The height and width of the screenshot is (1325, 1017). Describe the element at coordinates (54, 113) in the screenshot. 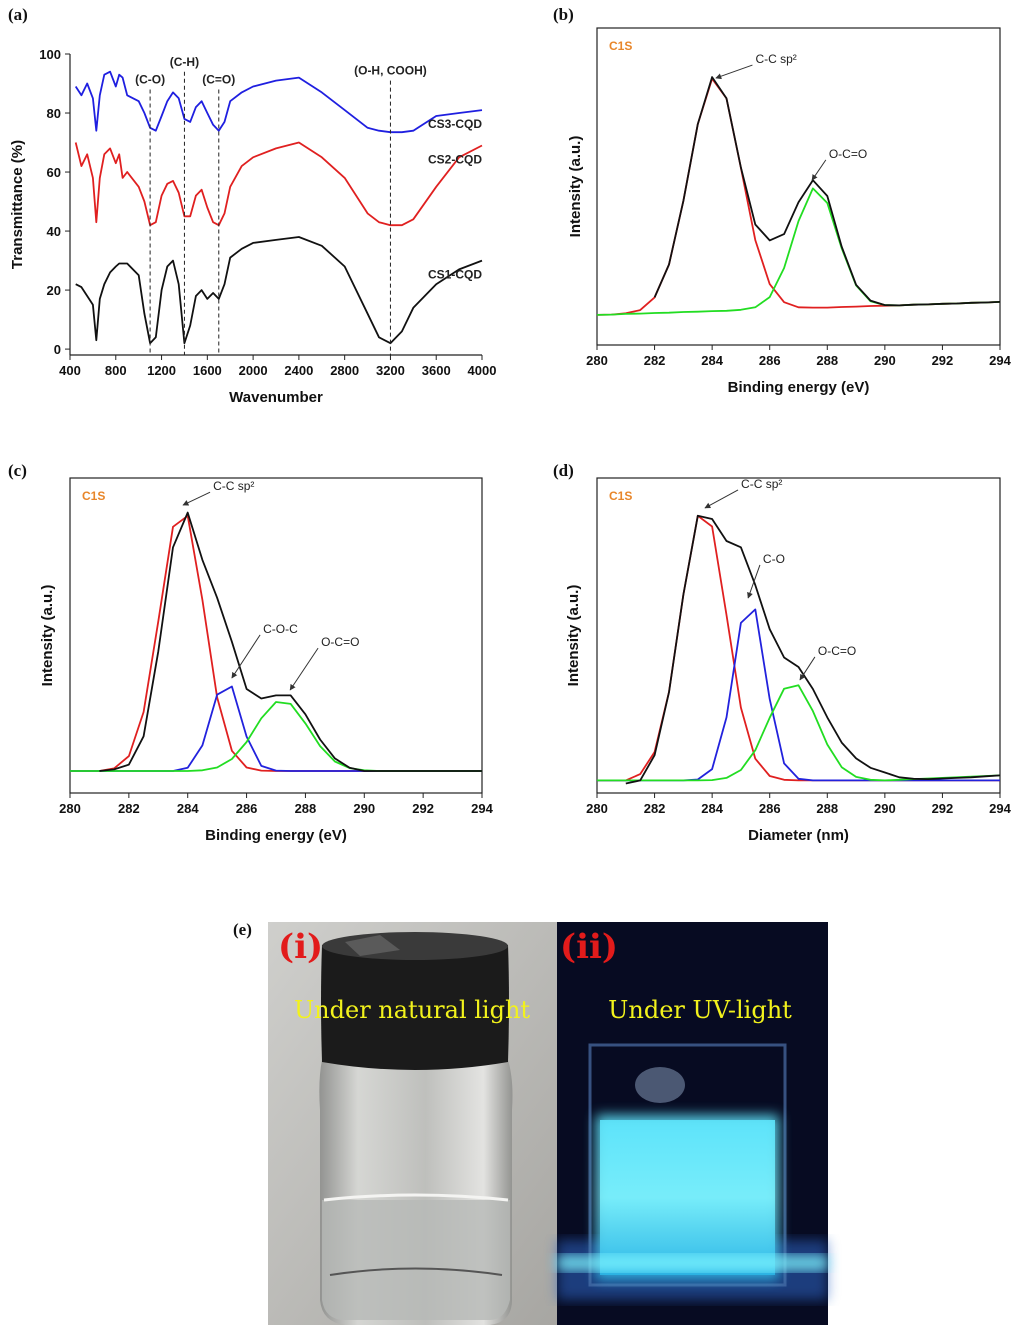

I see `y-tick-label: 80` at that location.